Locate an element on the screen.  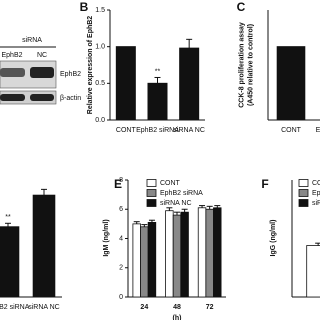
y-tick-label: 0 is located at coordinates (121, 297).